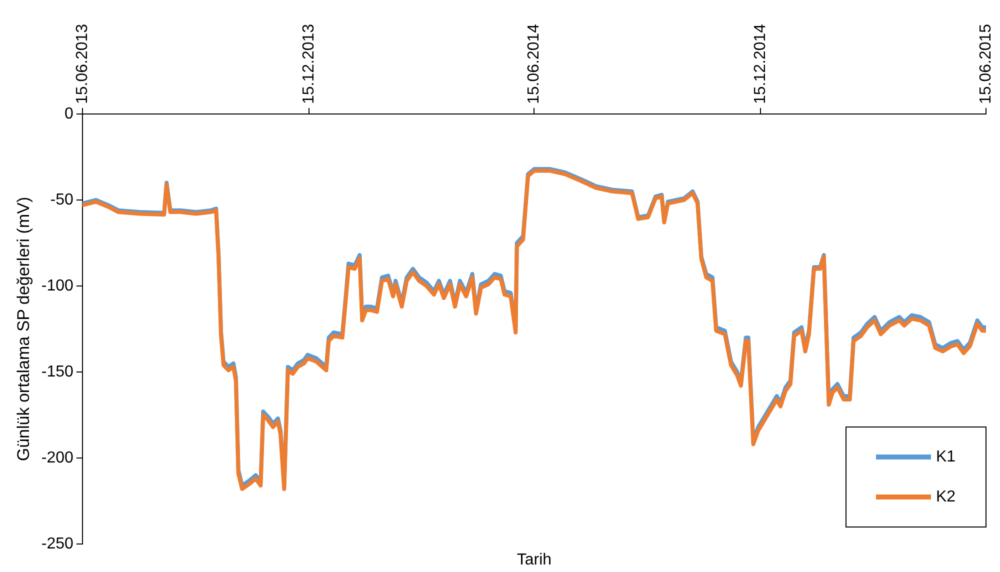 This screenshot has width=1000, height=572. Describe the element at coordinates (946, 457) in the screenshot. I see `legend-label: K1` at that location.